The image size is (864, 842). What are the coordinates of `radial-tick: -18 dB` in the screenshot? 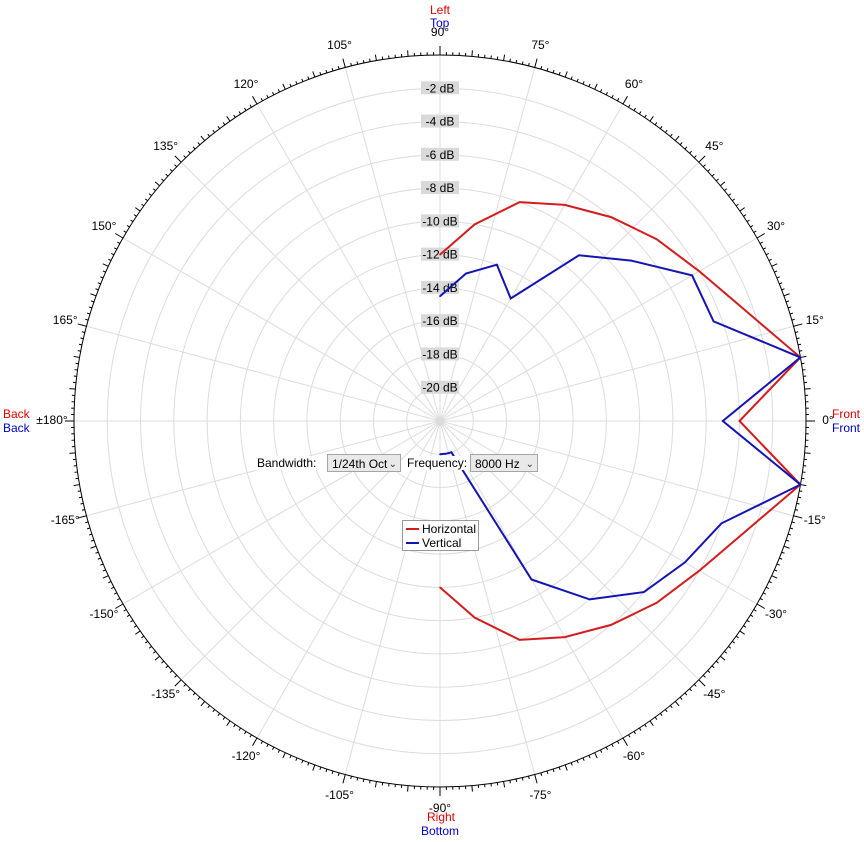 It's located at (440, 354).